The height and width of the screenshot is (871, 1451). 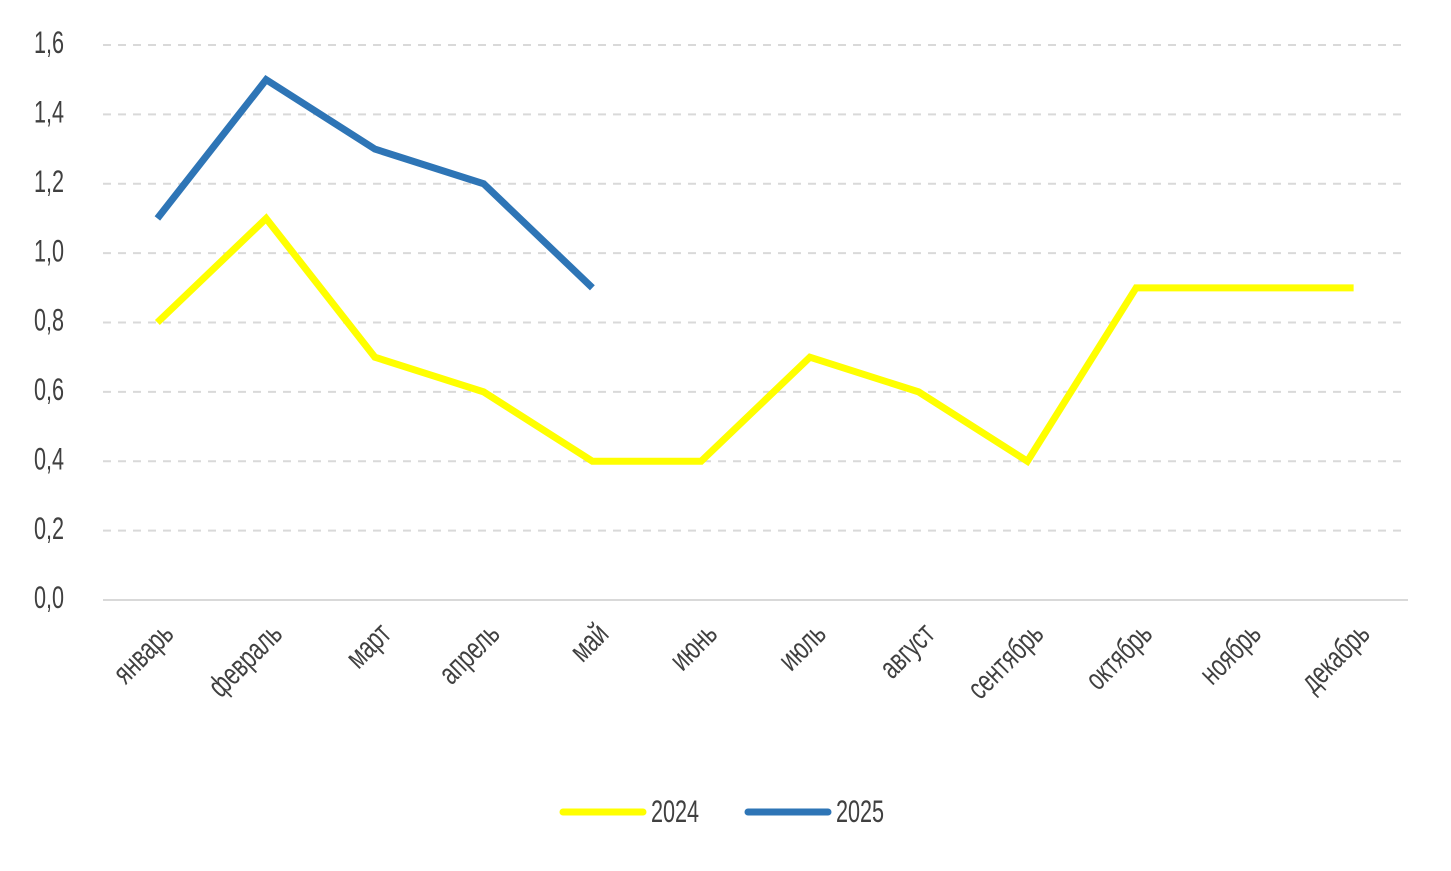 I want to click on x-tick-label: октябрь, so click(x=1118, y=656).